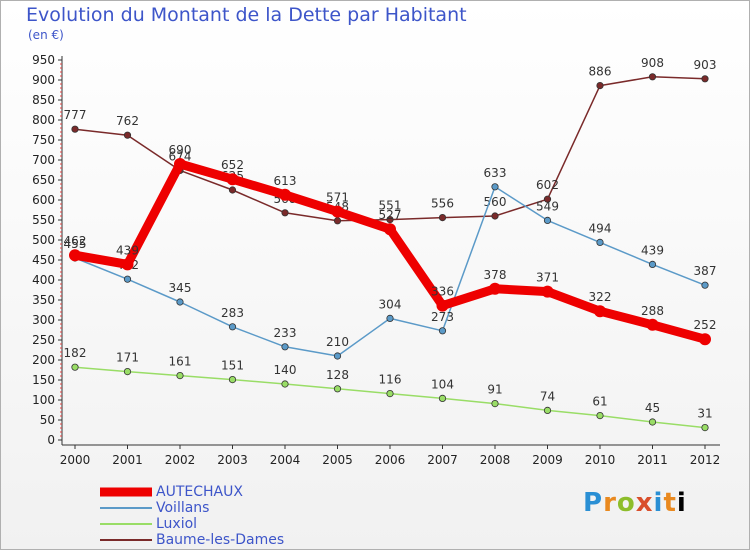 The width and height of the screenshot is (750, 550). What do you see at coordinates (75, 115) in the screenshot?
I see `data-label: 777` at bounding box center [75, 115].